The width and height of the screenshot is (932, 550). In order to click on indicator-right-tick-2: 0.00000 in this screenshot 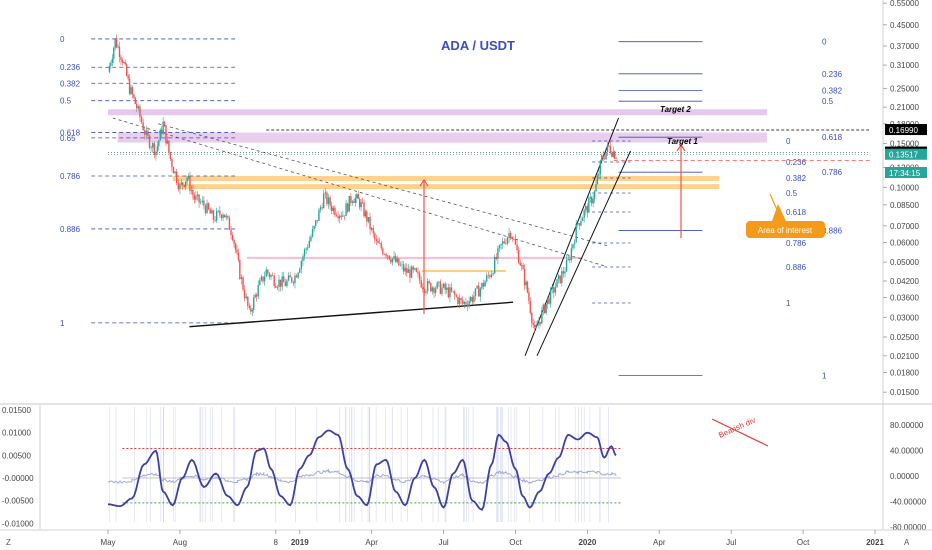, I will do `click(904, 476)`.